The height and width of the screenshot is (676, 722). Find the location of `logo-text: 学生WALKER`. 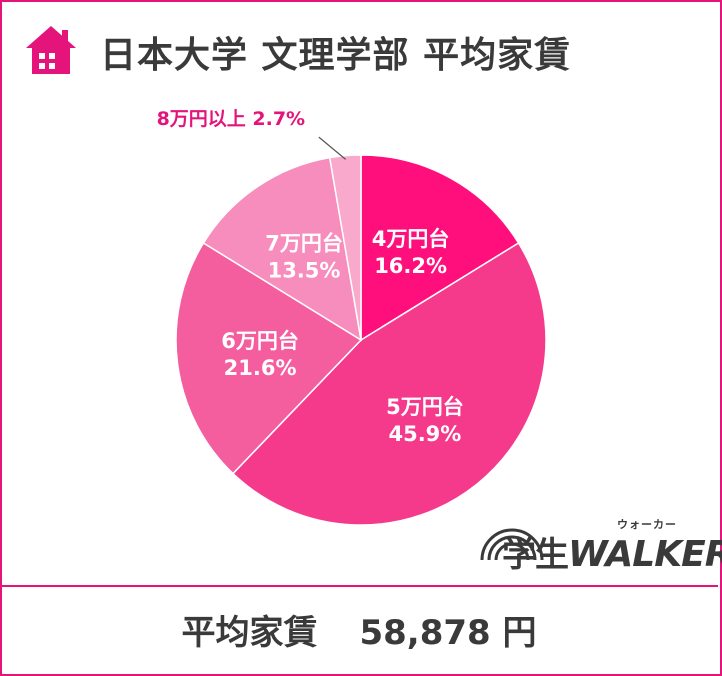

logo-text: 学生WALKER is located at coordinates (612, 551).